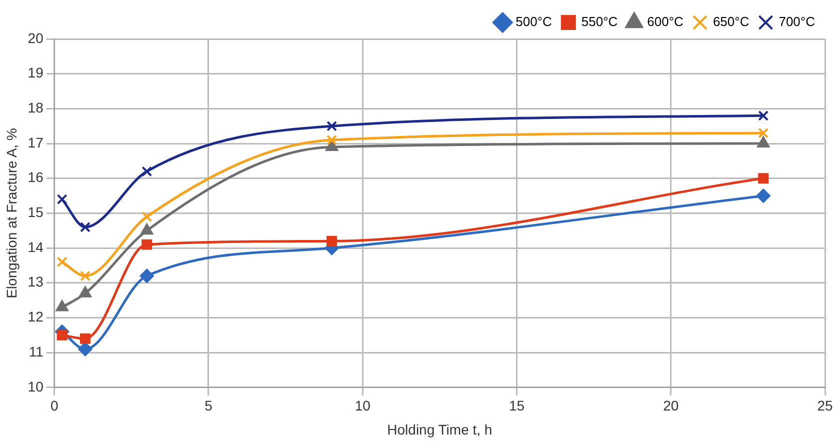 Image resolution: width=837 pixels, height=443 pixels. I want to click on y-tick-label: 13, so click(36, 282).